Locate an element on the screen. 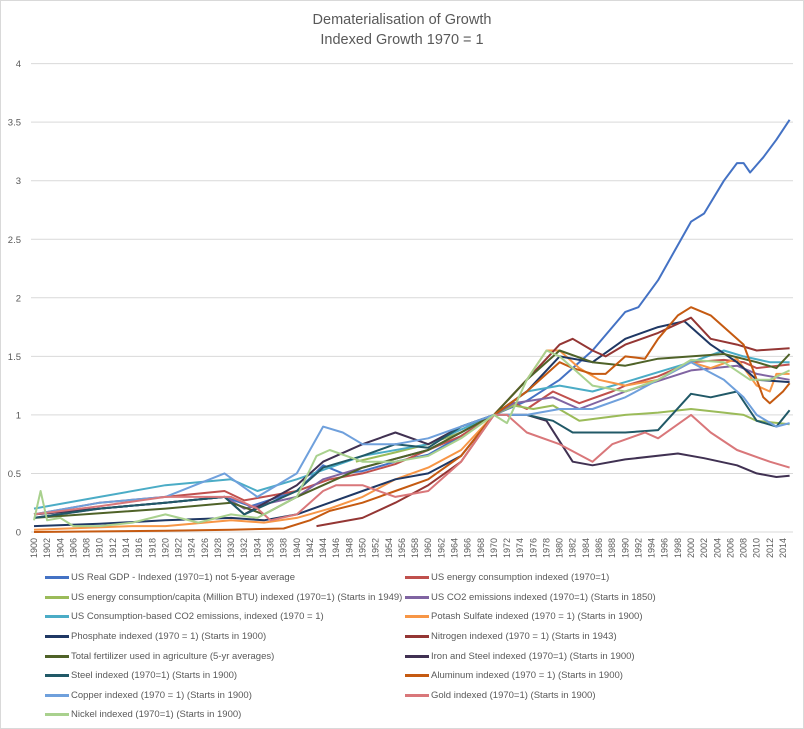  x-tick-label: 1924 is located at coordinates (192, 548).